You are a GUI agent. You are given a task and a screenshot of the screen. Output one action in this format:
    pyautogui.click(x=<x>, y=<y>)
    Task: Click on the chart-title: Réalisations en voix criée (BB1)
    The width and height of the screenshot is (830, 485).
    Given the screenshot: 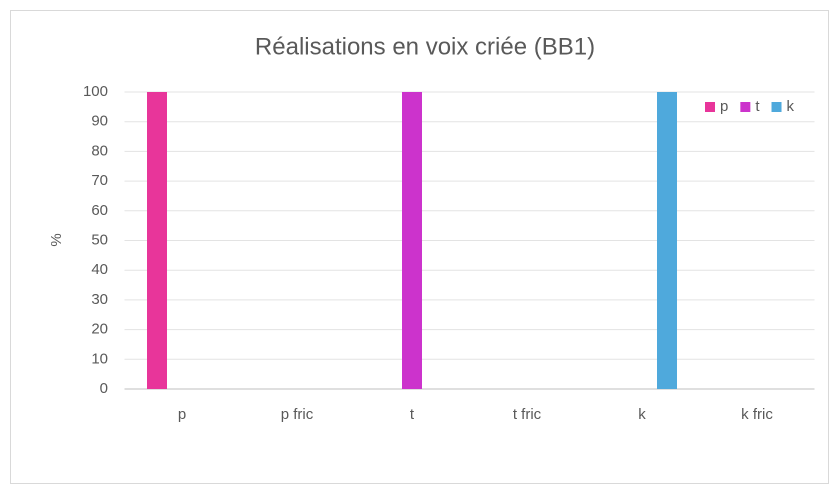 What is the action you would take?
    pyautogui.click(x=425, y=46)
    